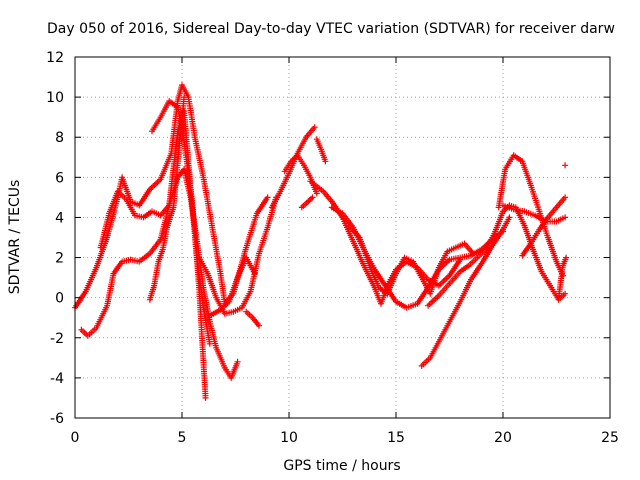 This screenshot has height=480, width=640. What do you see at coordinates (59, 138) in the screenshot?
I see `y-tick-label: 8` at bounding box center [59, 138].